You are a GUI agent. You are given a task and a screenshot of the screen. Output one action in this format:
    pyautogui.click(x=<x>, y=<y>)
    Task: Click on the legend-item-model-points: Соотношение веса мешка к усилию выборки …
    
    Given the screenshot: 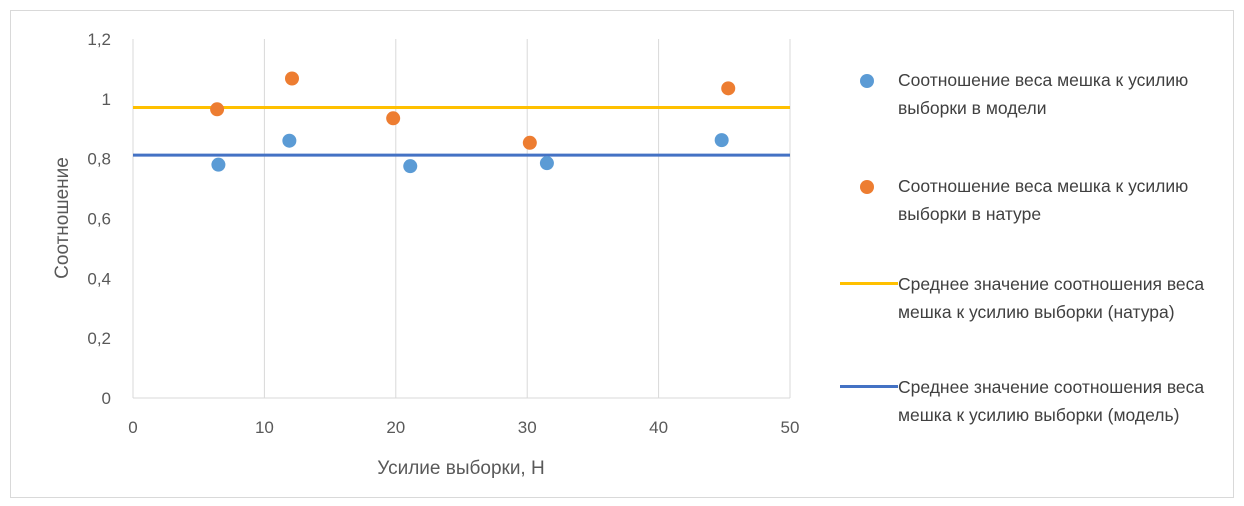 What is the action you would take?
    pyautogui.click(x=1029, y=94)
    